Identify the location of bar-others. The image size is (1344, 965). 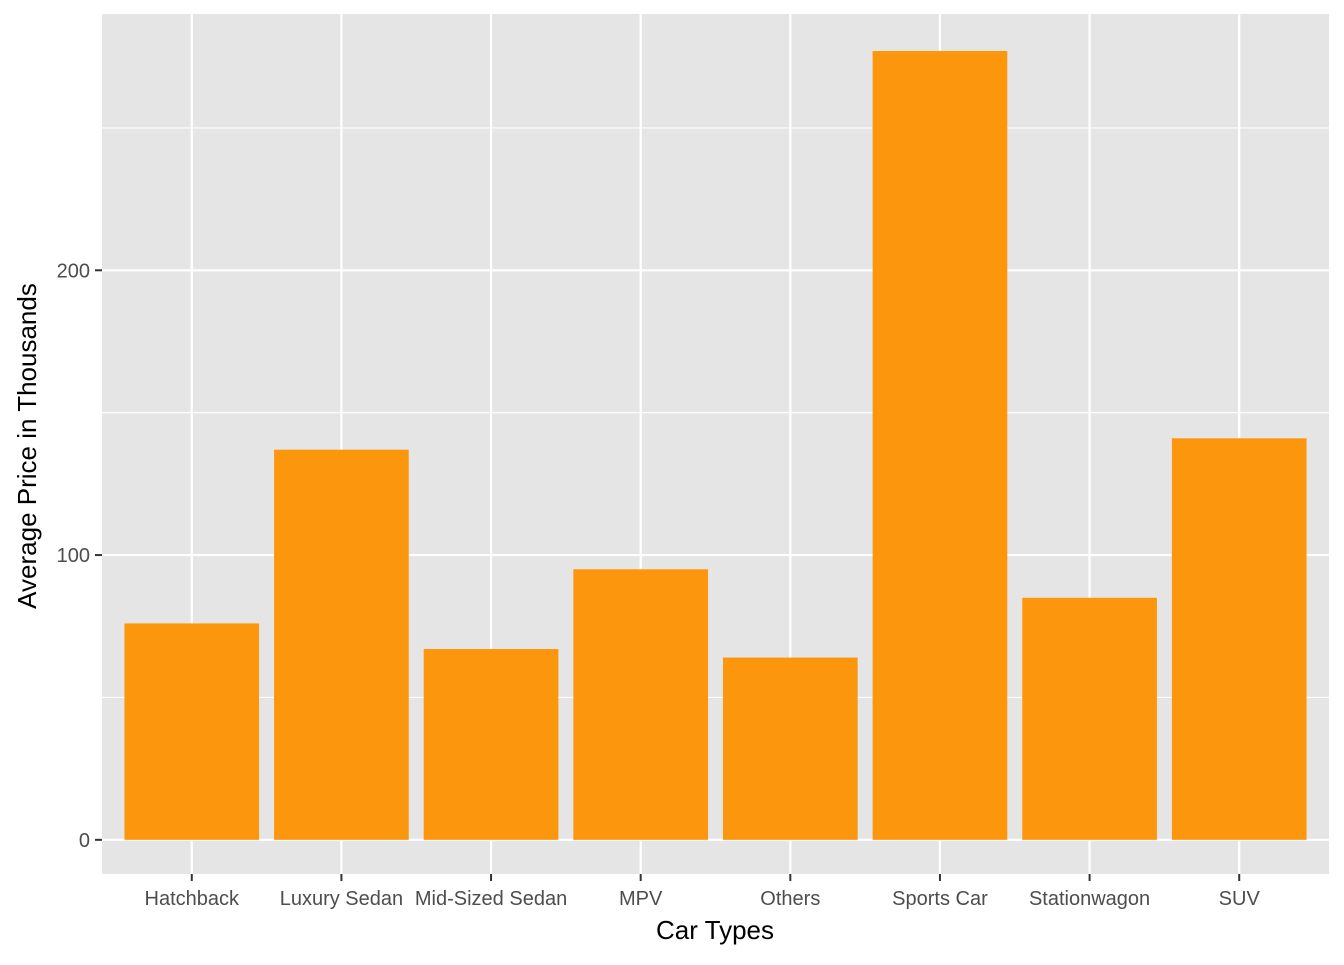
(790, 748).